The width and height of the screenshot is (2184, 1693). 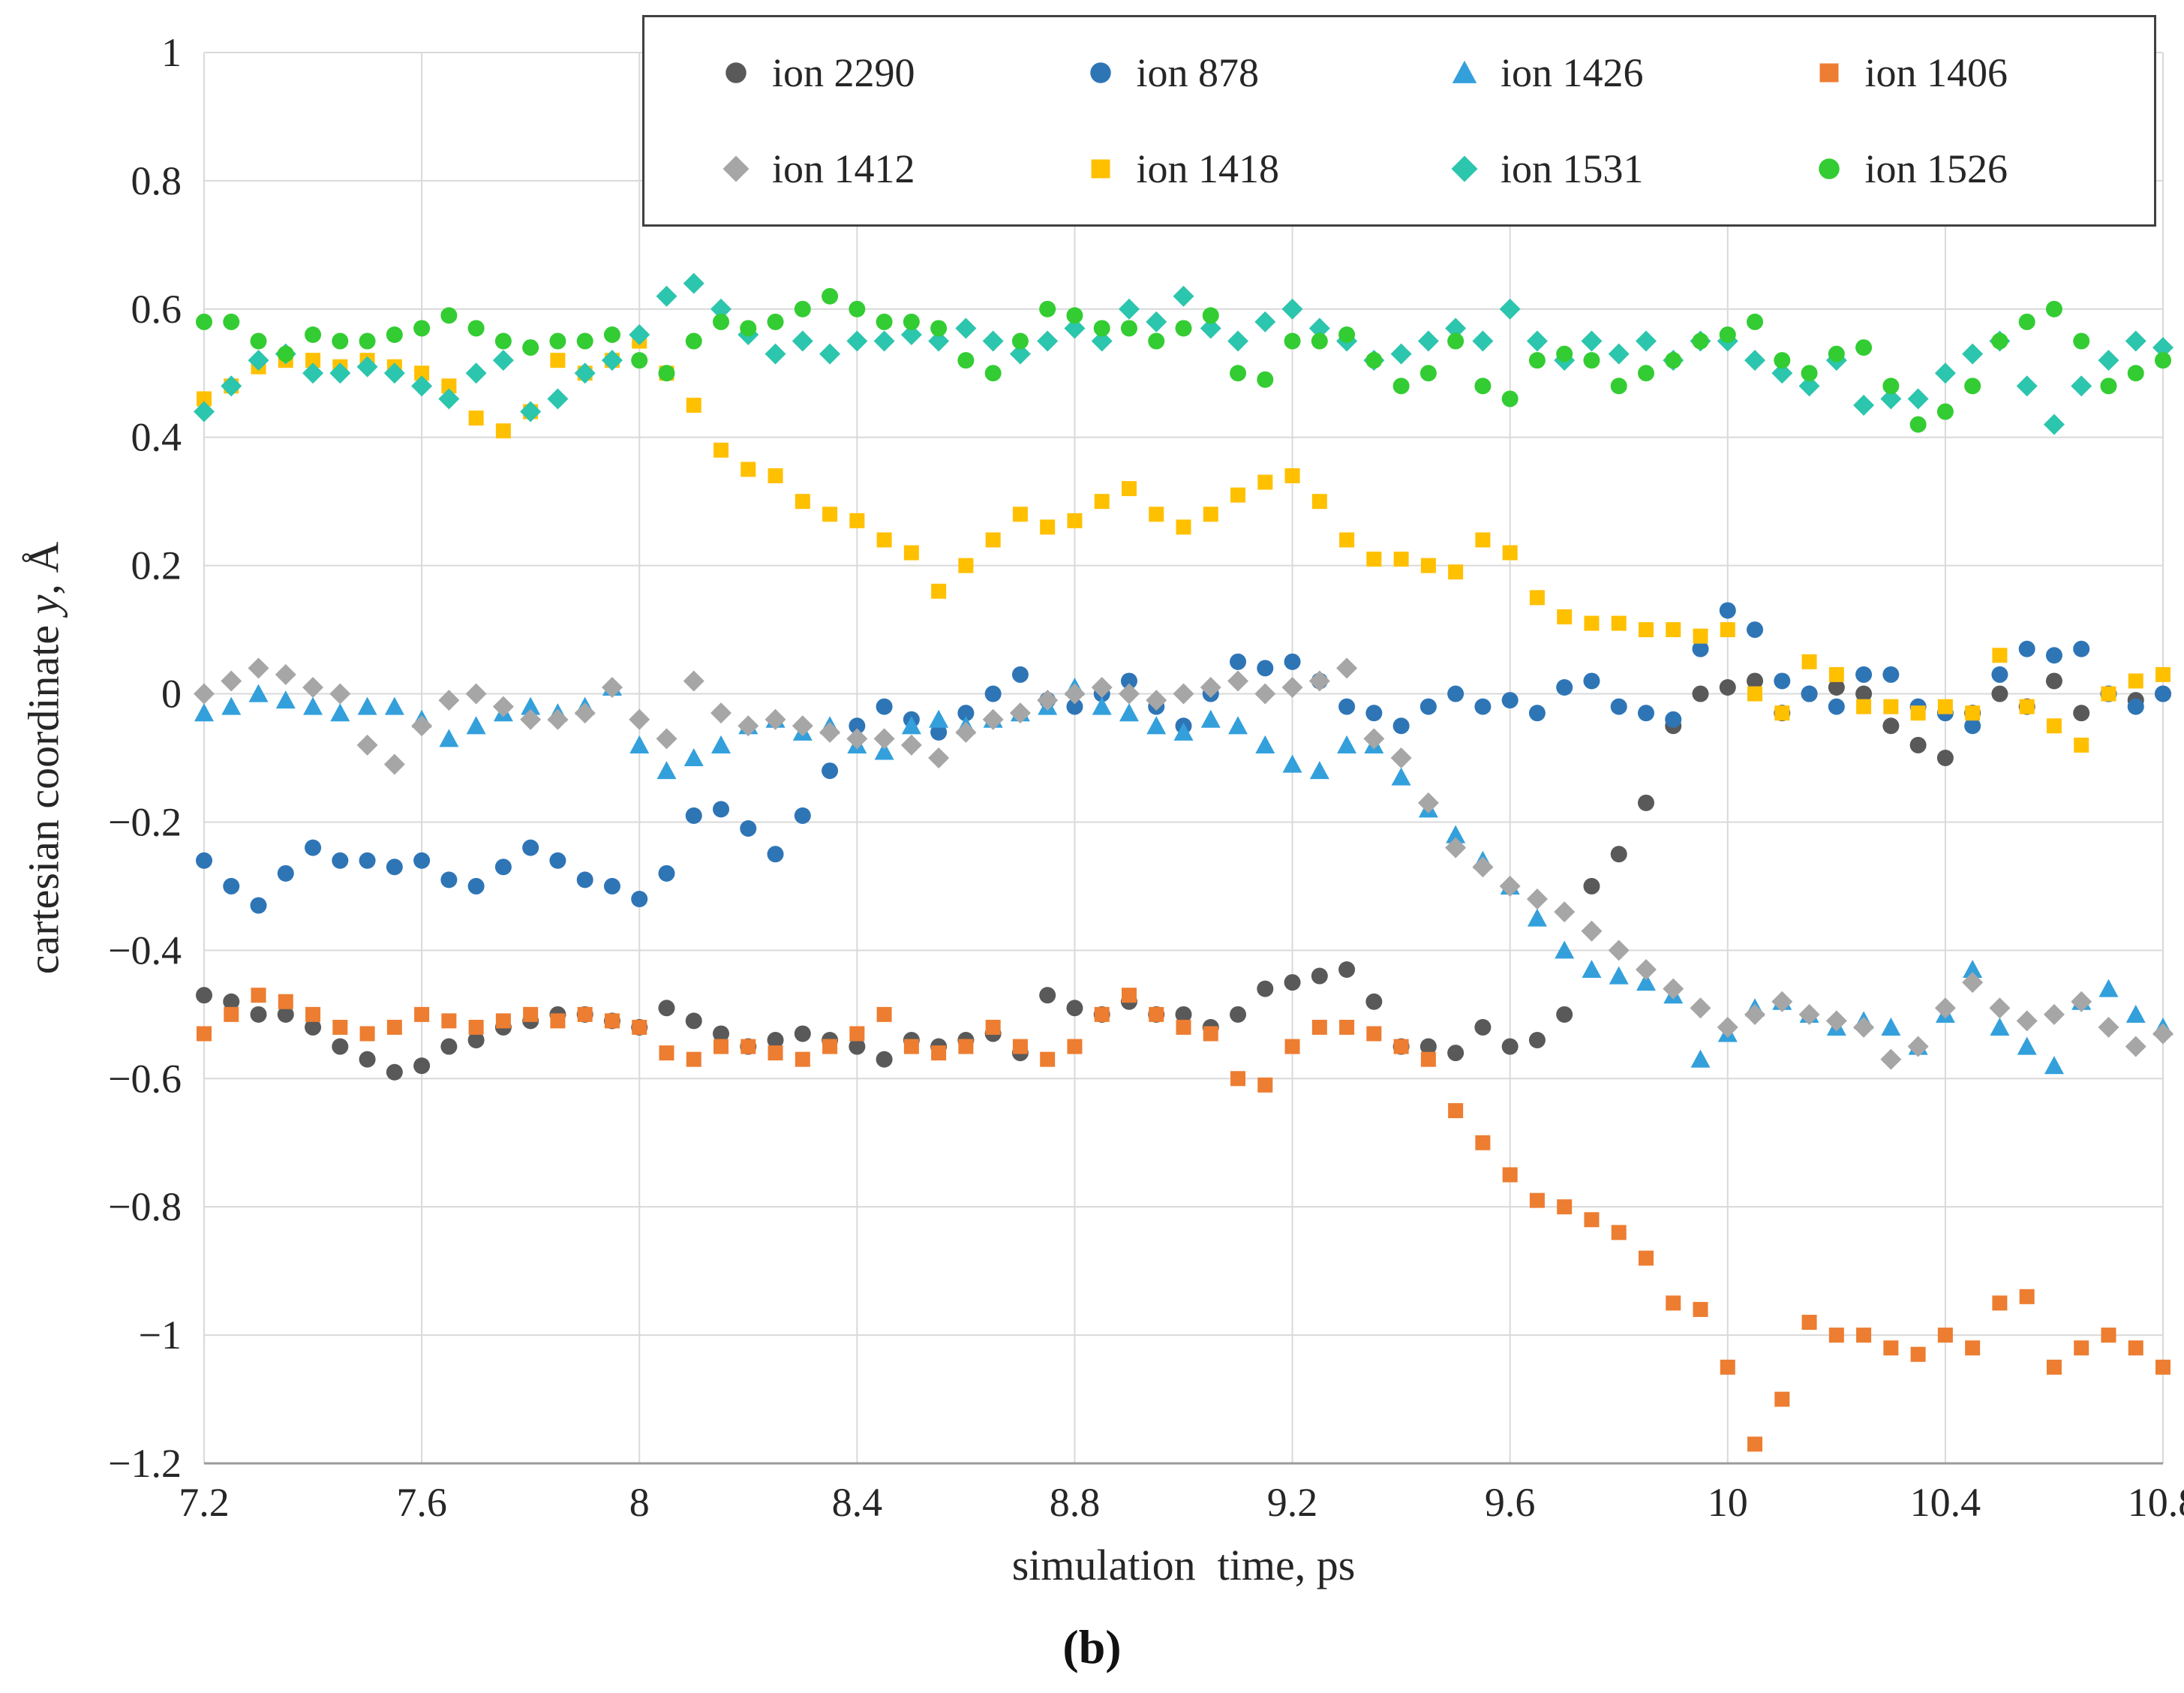 I want to click on legend-item-ion-1526: ion 1526, so click(x=1965, y=169).